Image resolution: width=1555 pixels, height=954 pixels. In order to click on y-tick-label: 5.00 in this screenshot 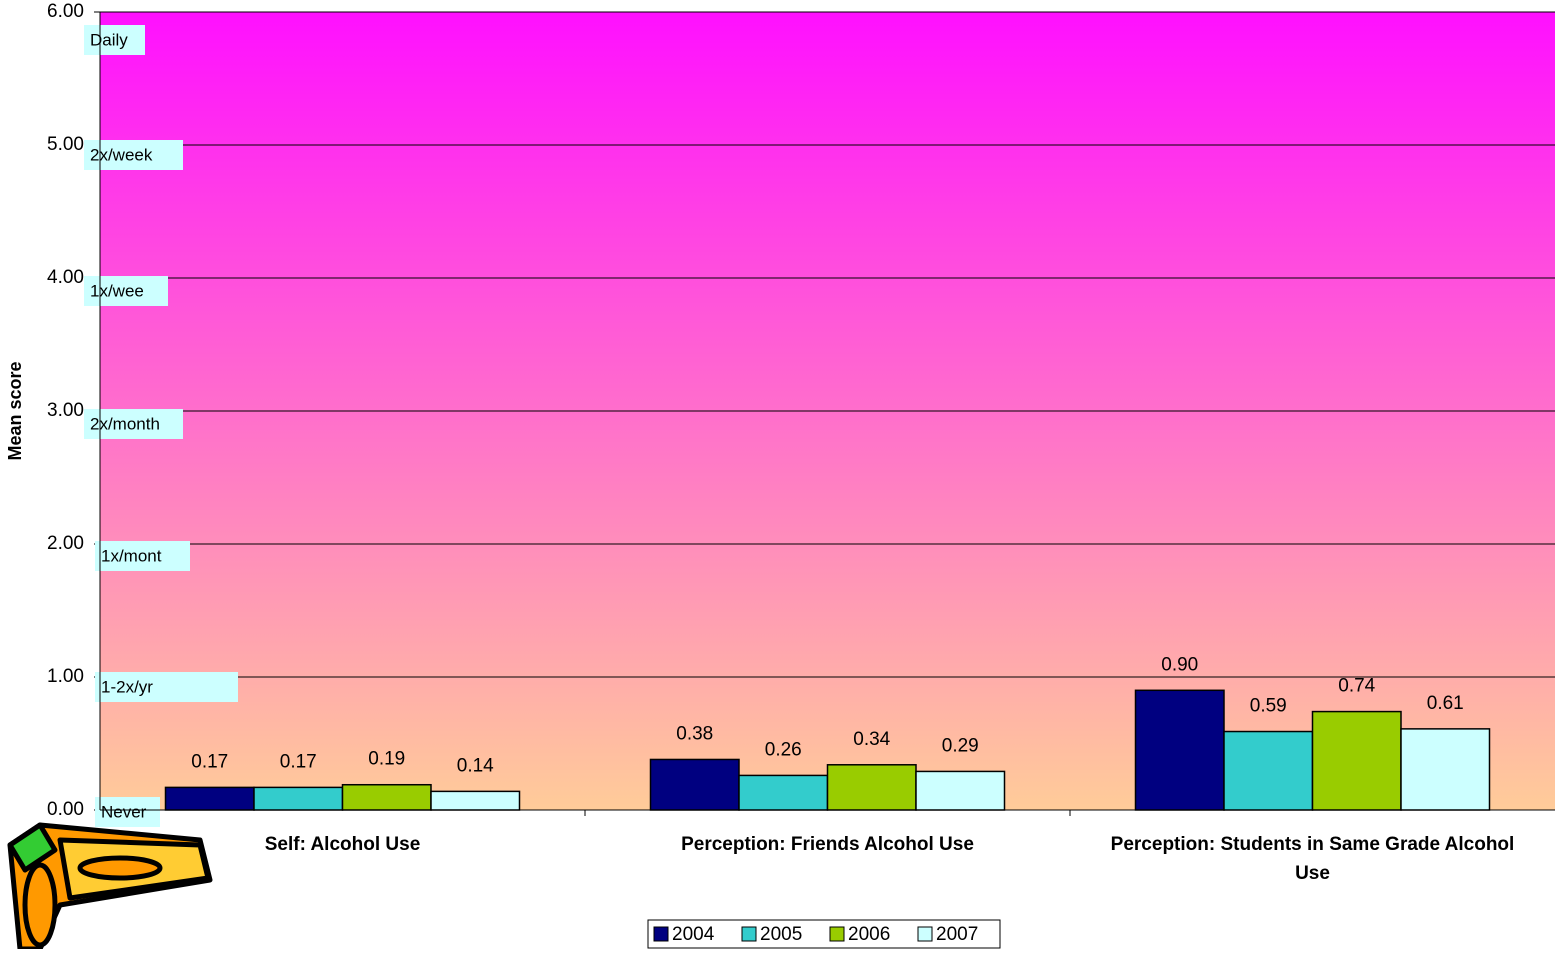, I will do `click(65, 144)`.